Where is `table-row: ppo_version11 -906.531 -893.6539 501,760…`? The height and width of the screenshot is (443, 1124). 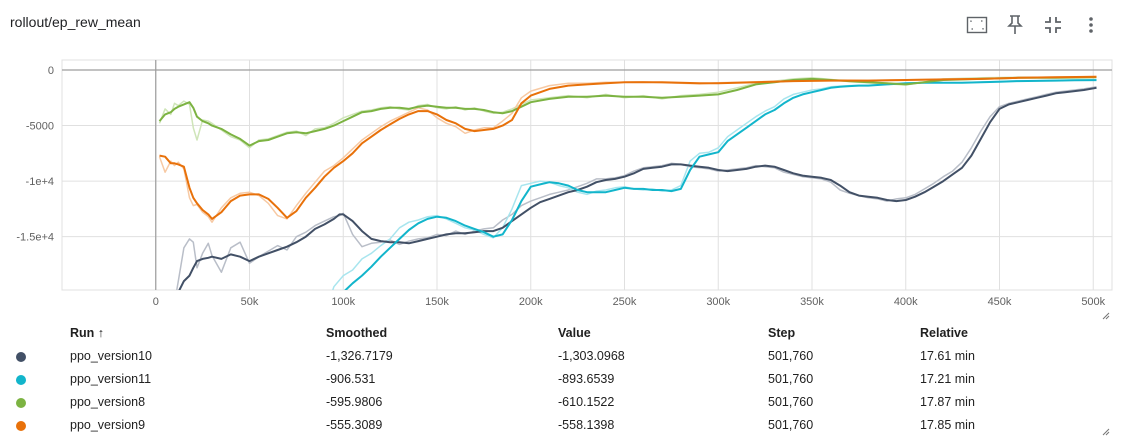 table-row: ppo_version11 -906.531 -893.6539 501,760… is located at coordinates (562, 379).